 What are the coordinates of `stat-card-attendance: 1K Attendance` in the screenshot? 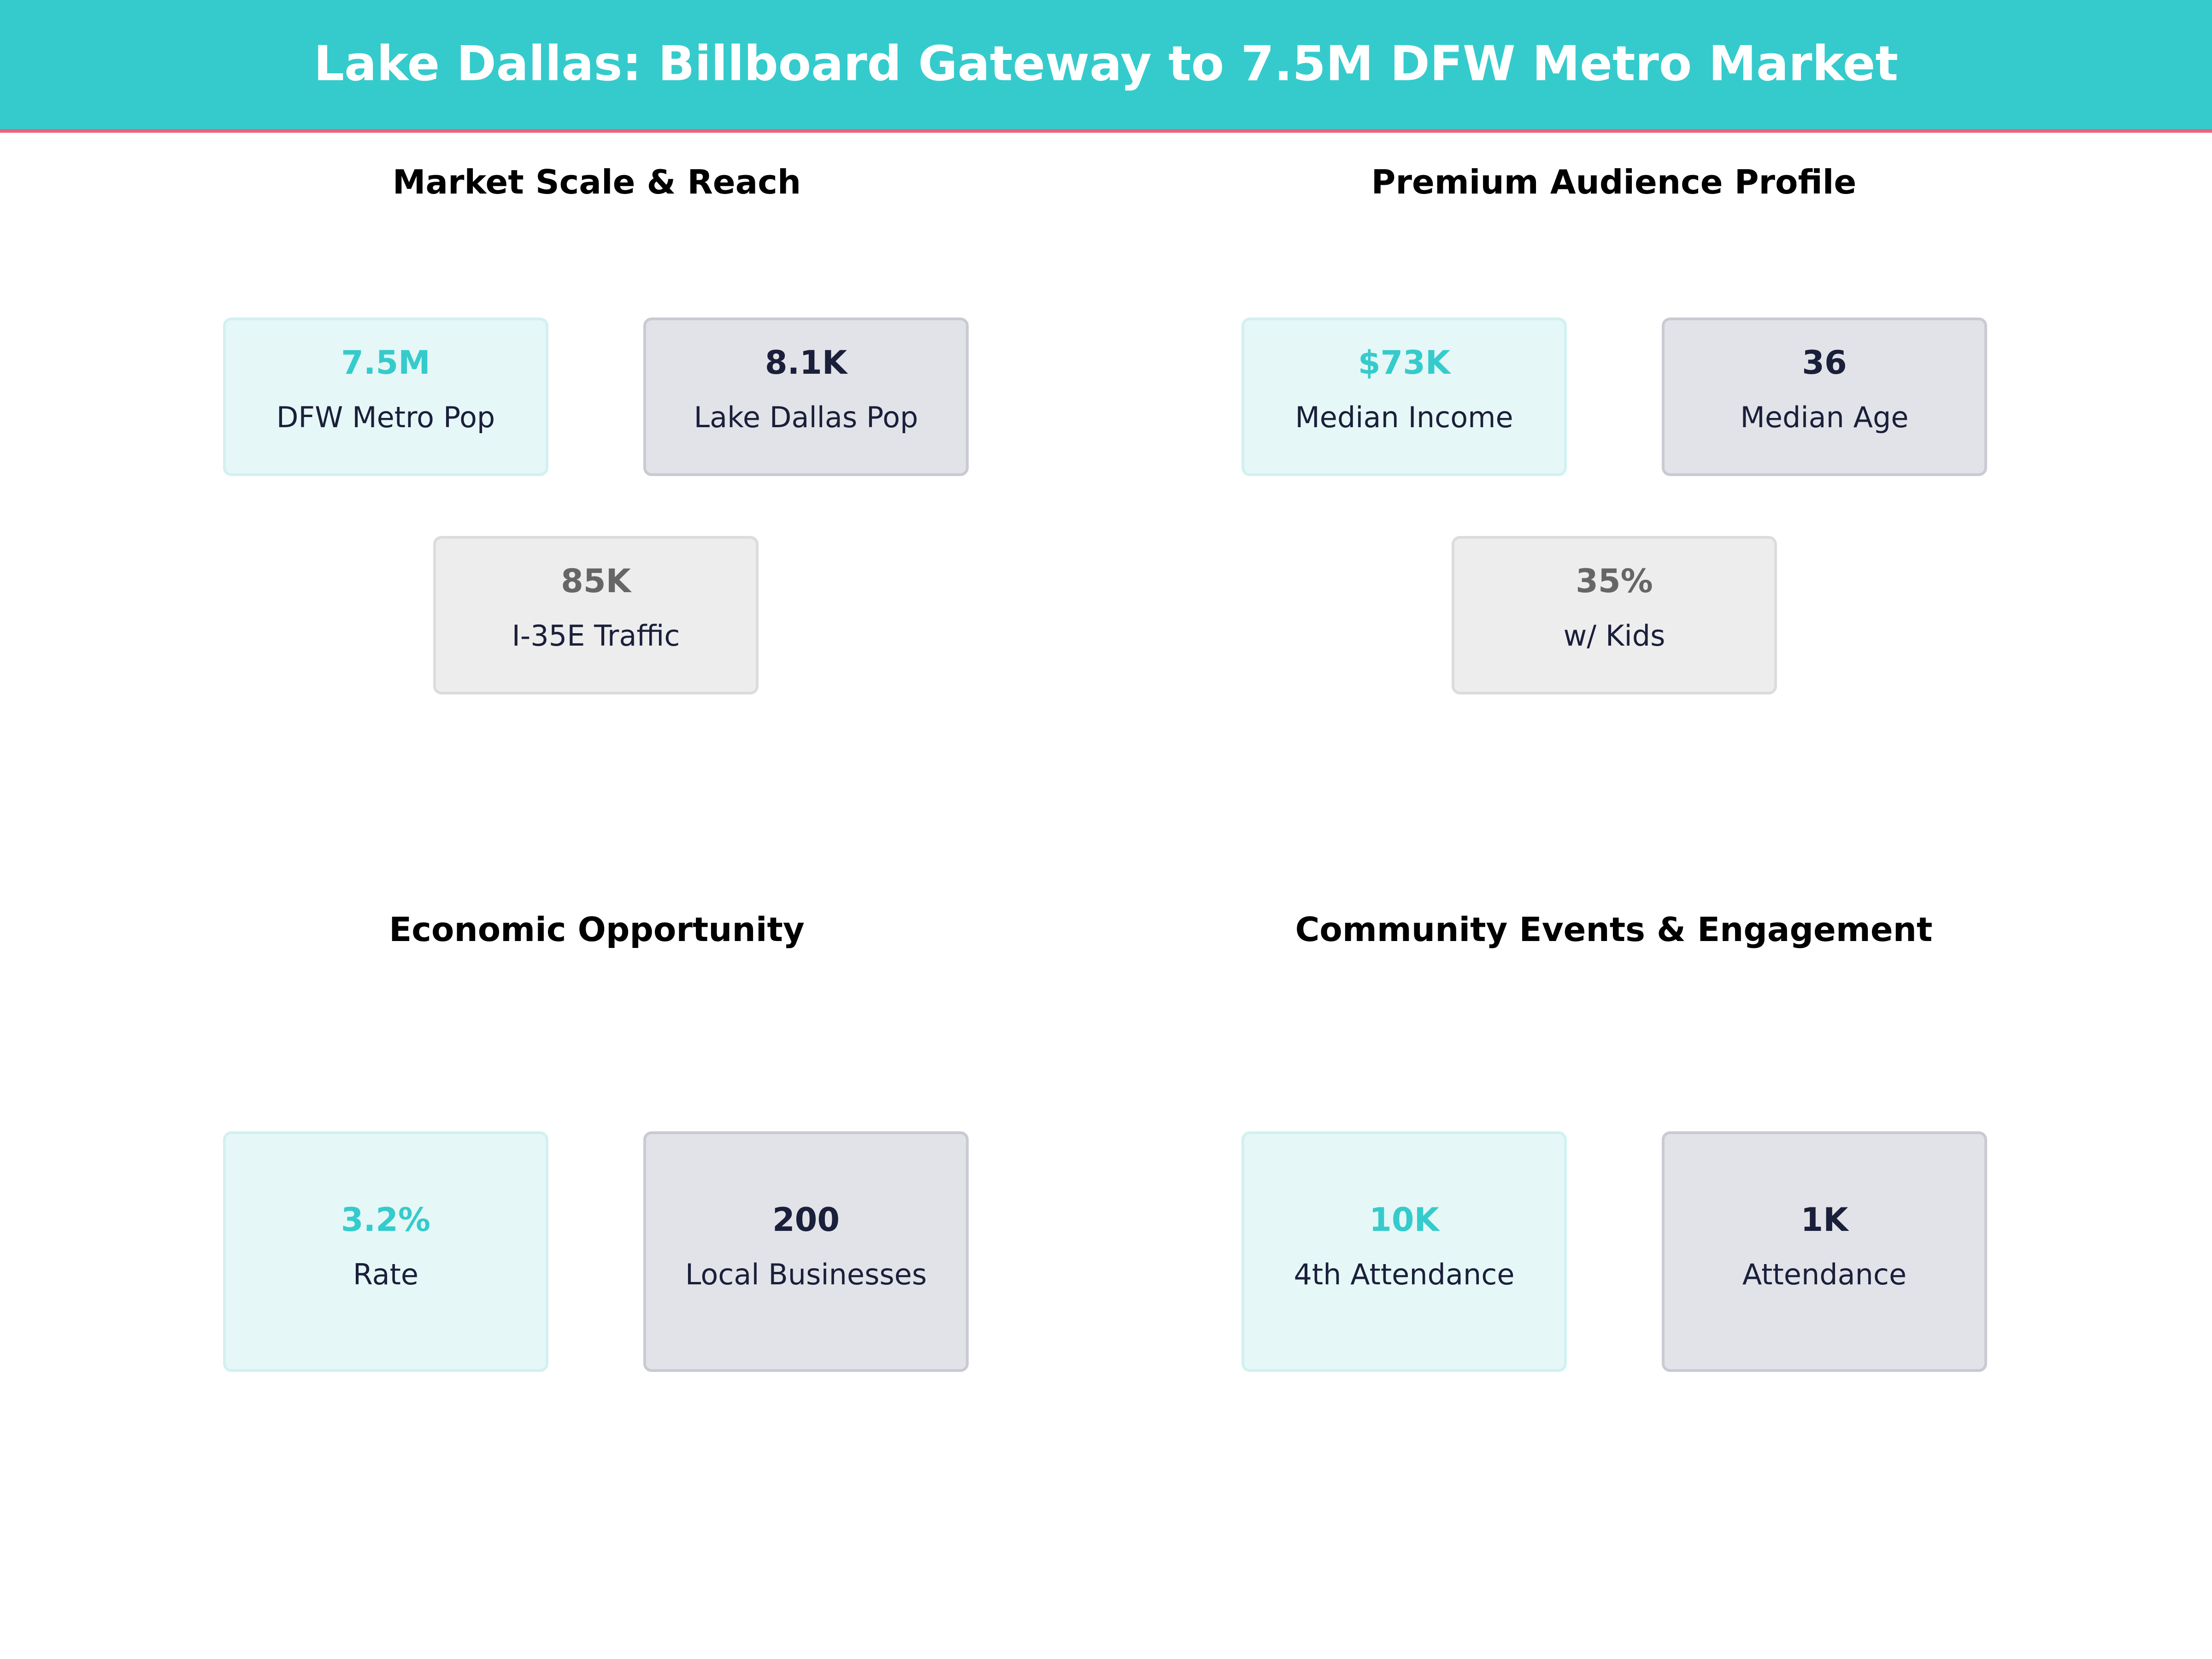 It's located at (1824, 1251).